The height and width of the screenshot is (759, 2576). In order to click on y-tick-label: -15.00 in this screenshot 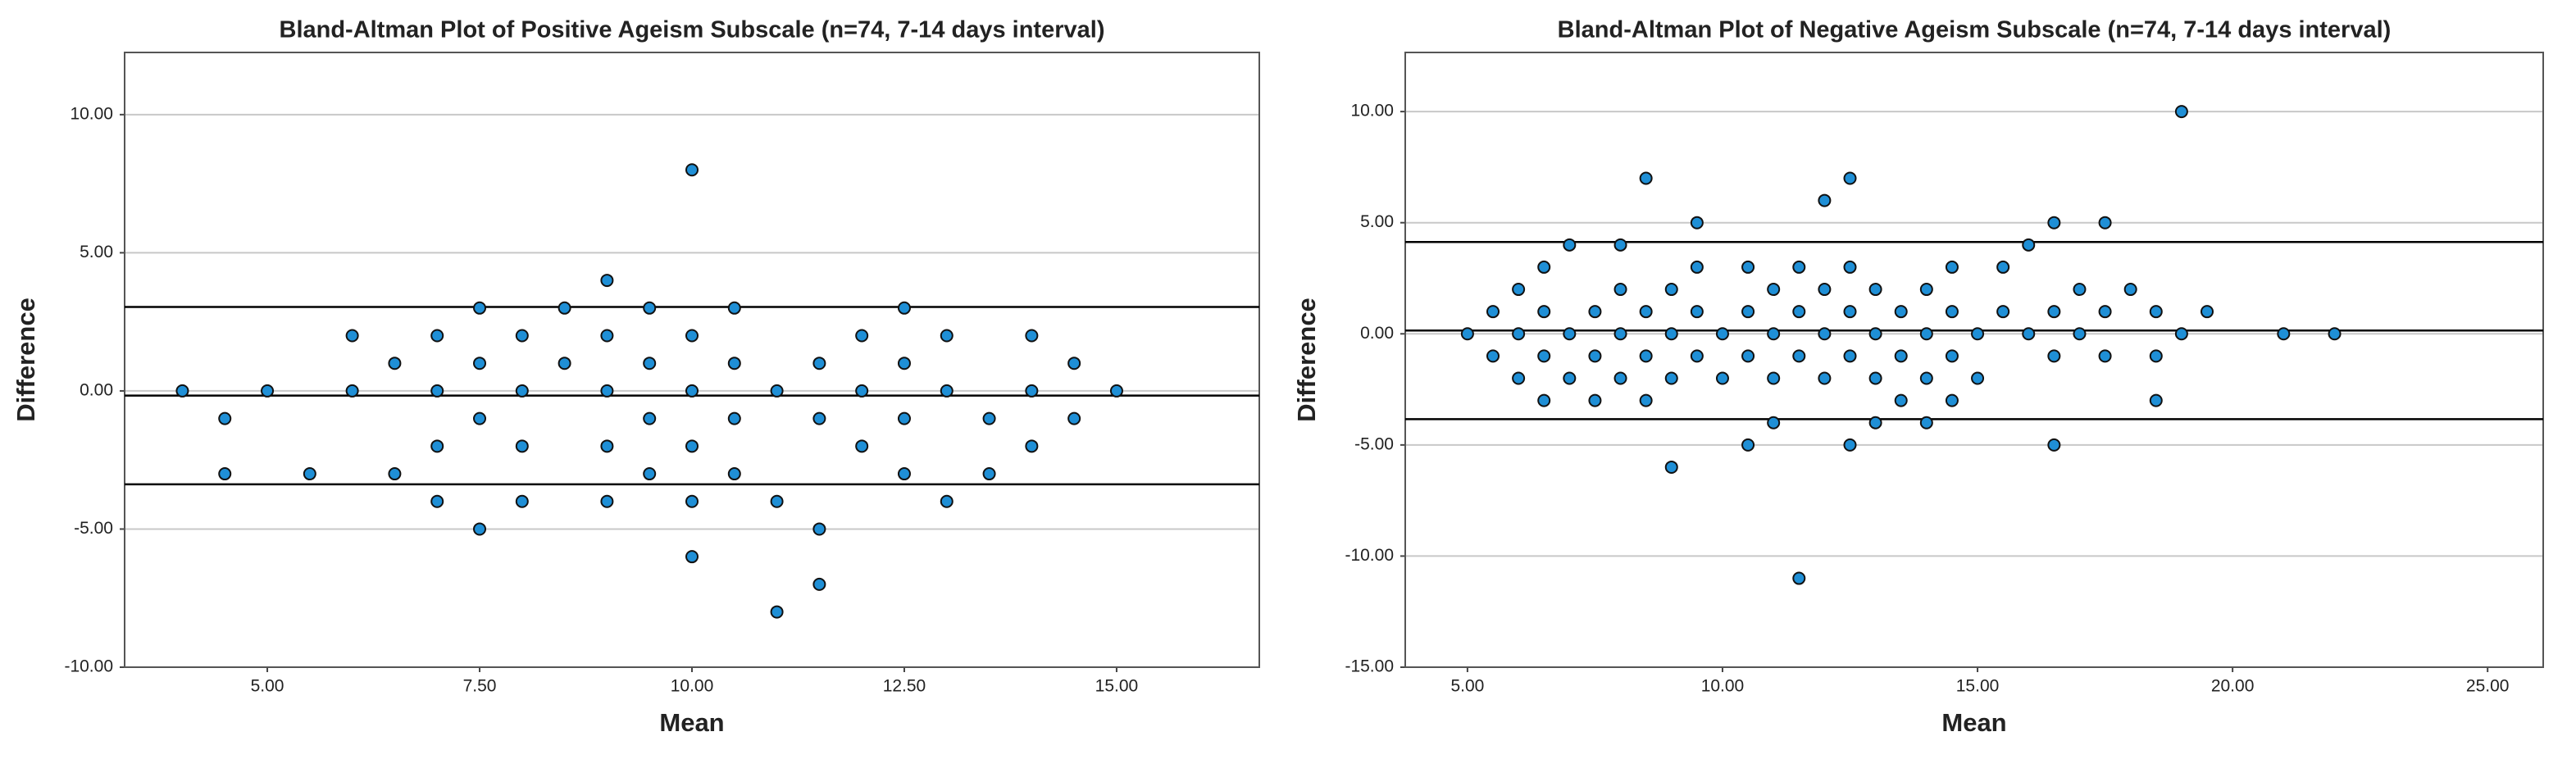, I will do `click(1370, 666)`.